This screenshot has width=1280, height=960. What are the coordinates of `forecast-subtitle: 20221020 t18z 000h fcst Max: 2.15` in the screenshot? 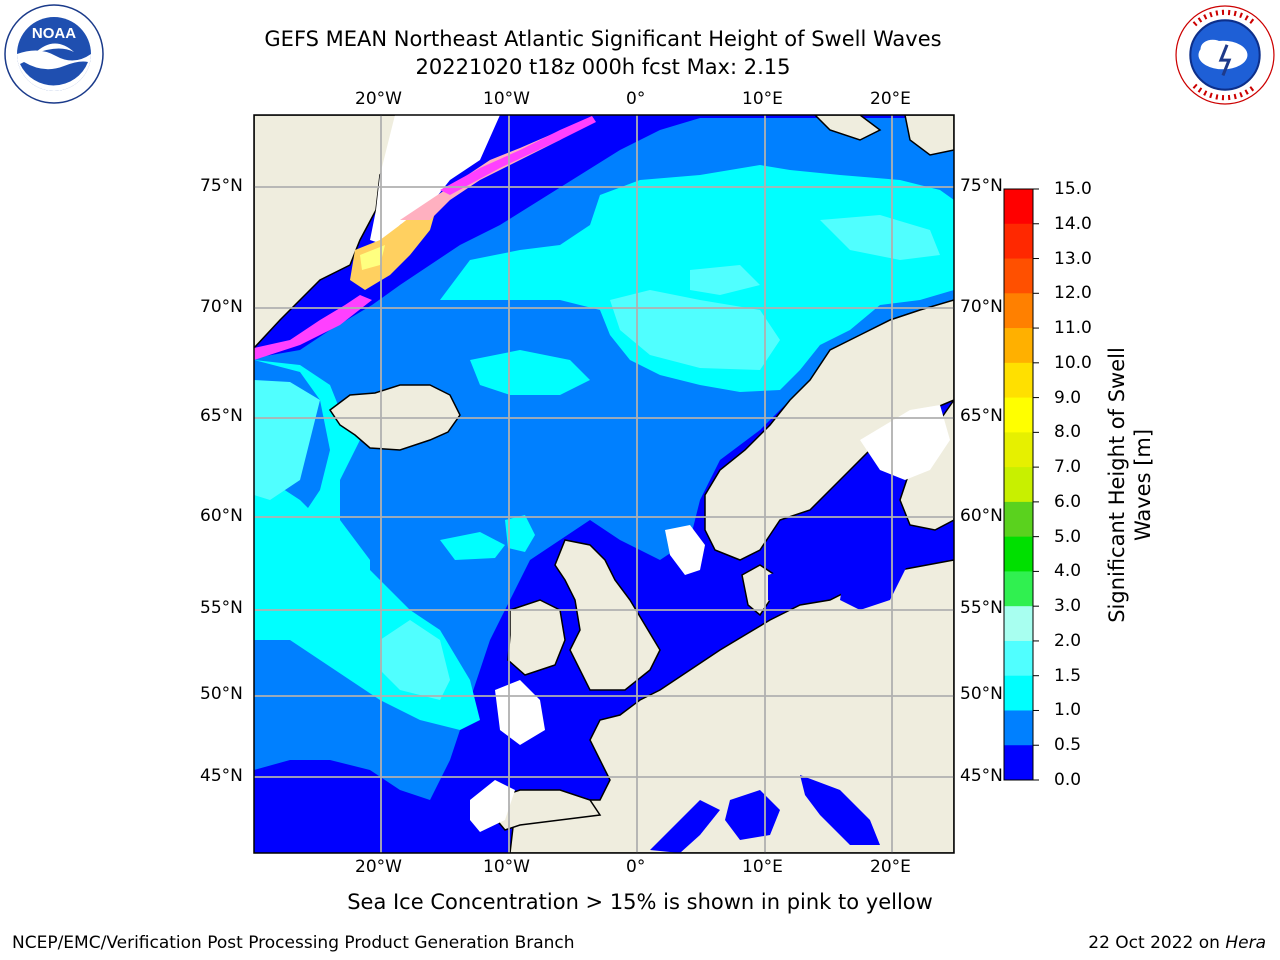 It's located at (603, 67).